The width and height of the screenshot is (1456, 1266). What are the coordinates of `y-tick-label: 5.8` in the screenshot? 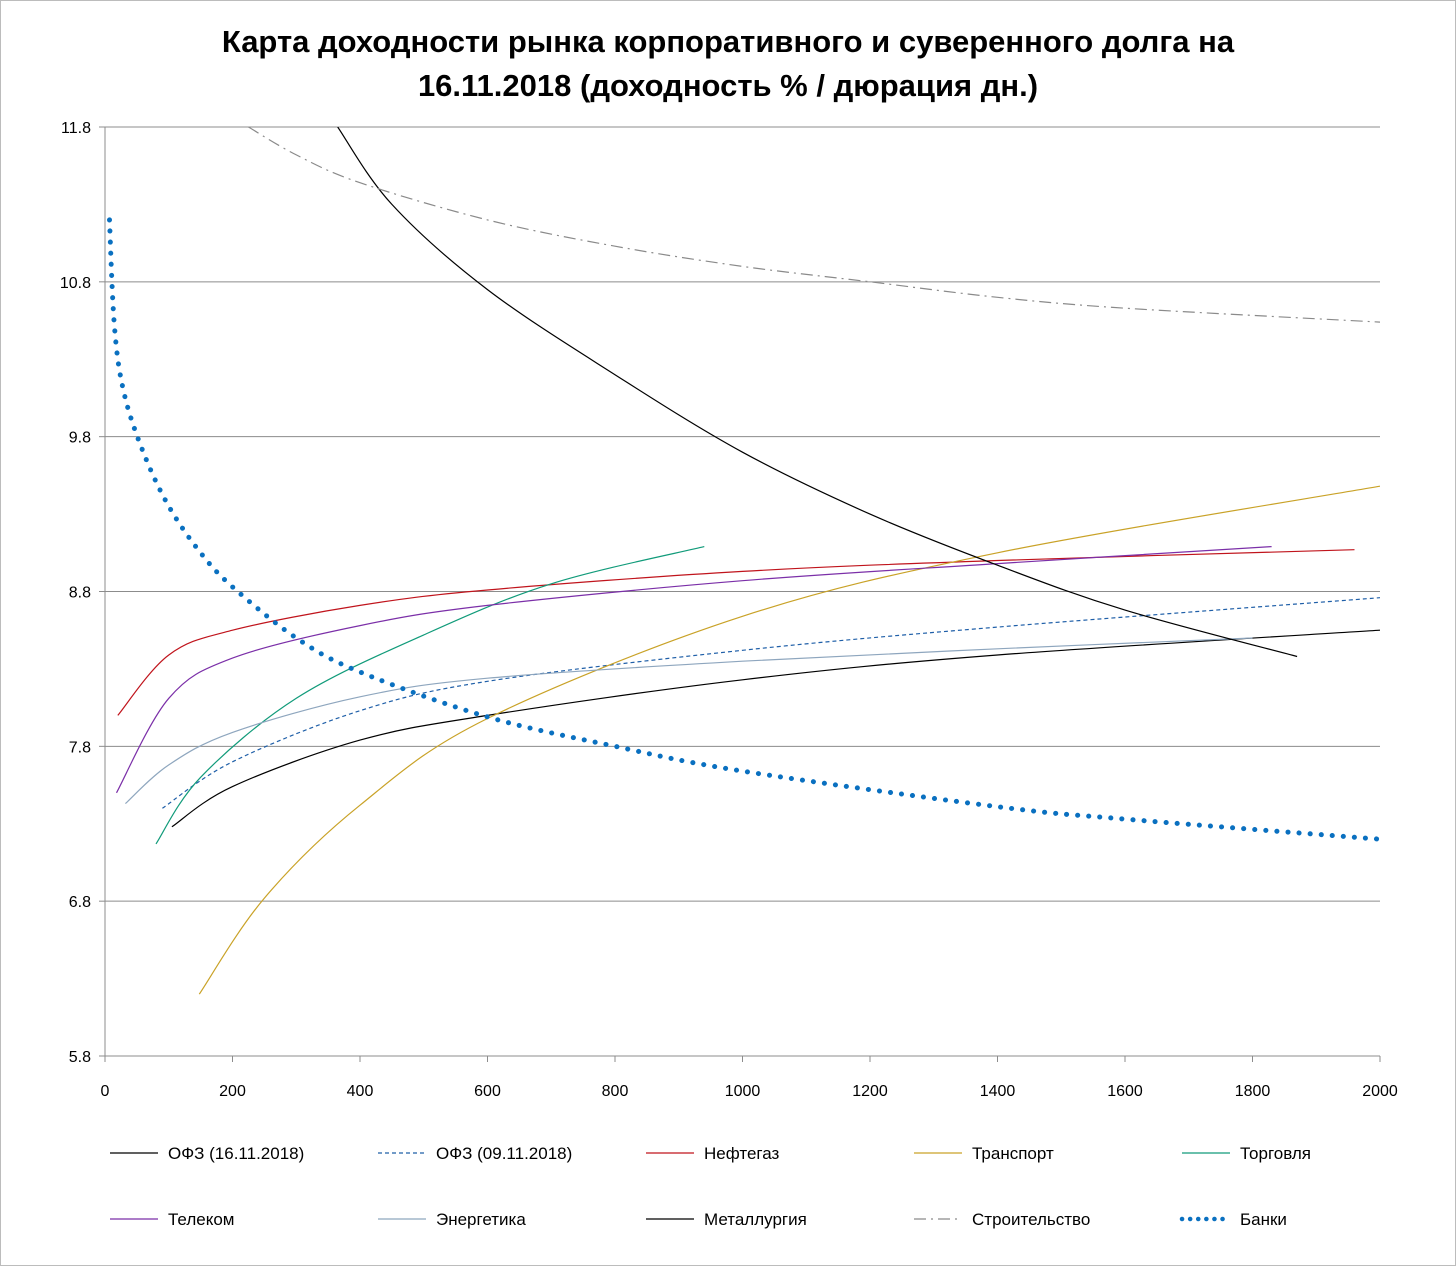 It's located at (80, 1057).